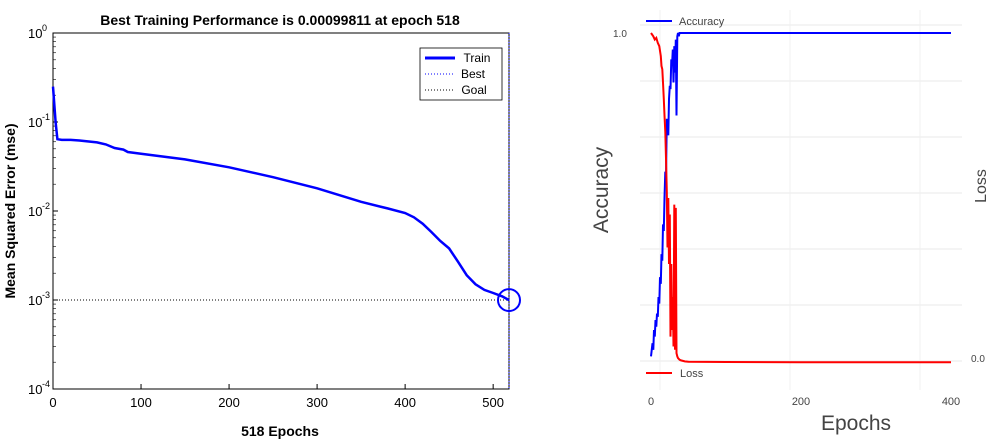 This screenshot has width=996, height=444. What do you see at coordinates (10, 210) in the screenshot?
I see `left-y-axis-label: Mean Squared Error (mse)` at bounding box center [10, 210].